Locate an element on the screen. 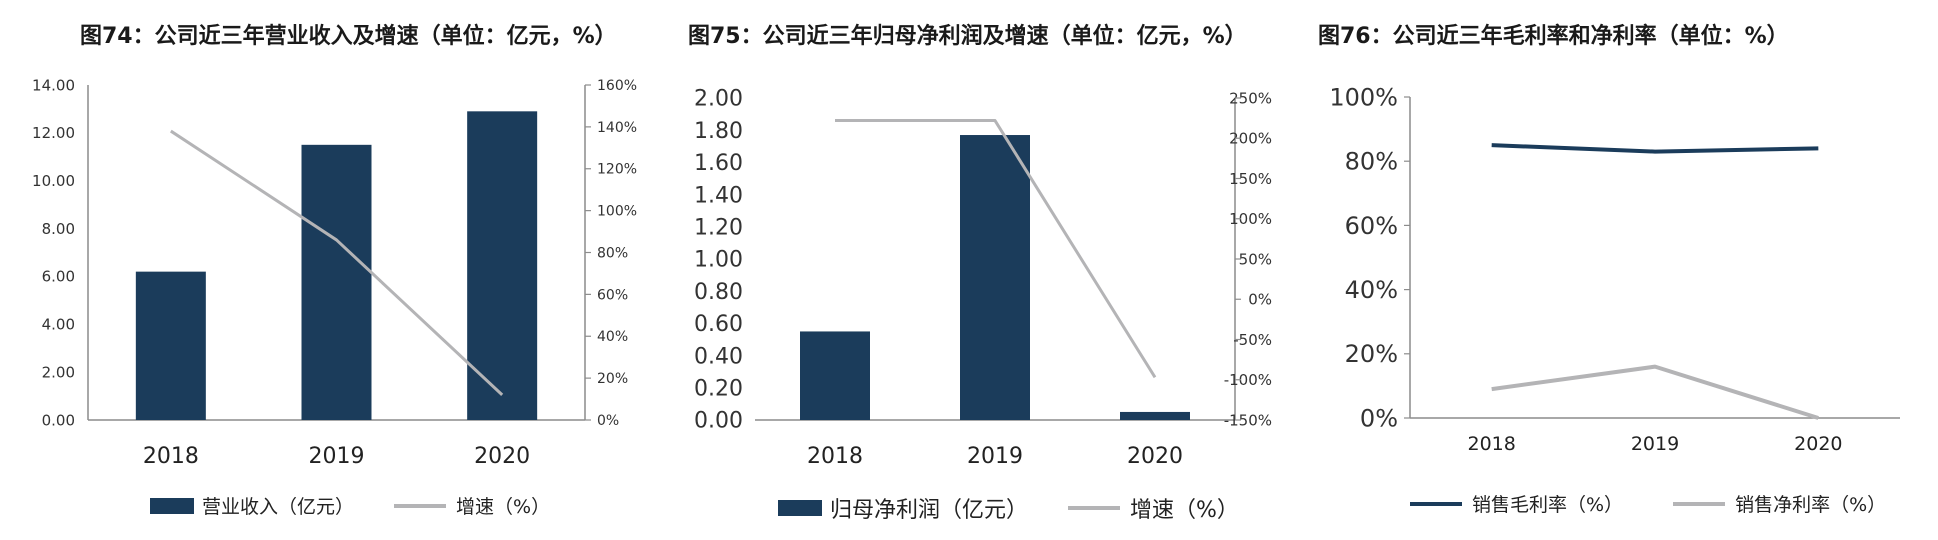 Image resolution: width=1938 pixels, height=540 pixels. y-tick-label: 14.00 is located at coordinates (53, 85).